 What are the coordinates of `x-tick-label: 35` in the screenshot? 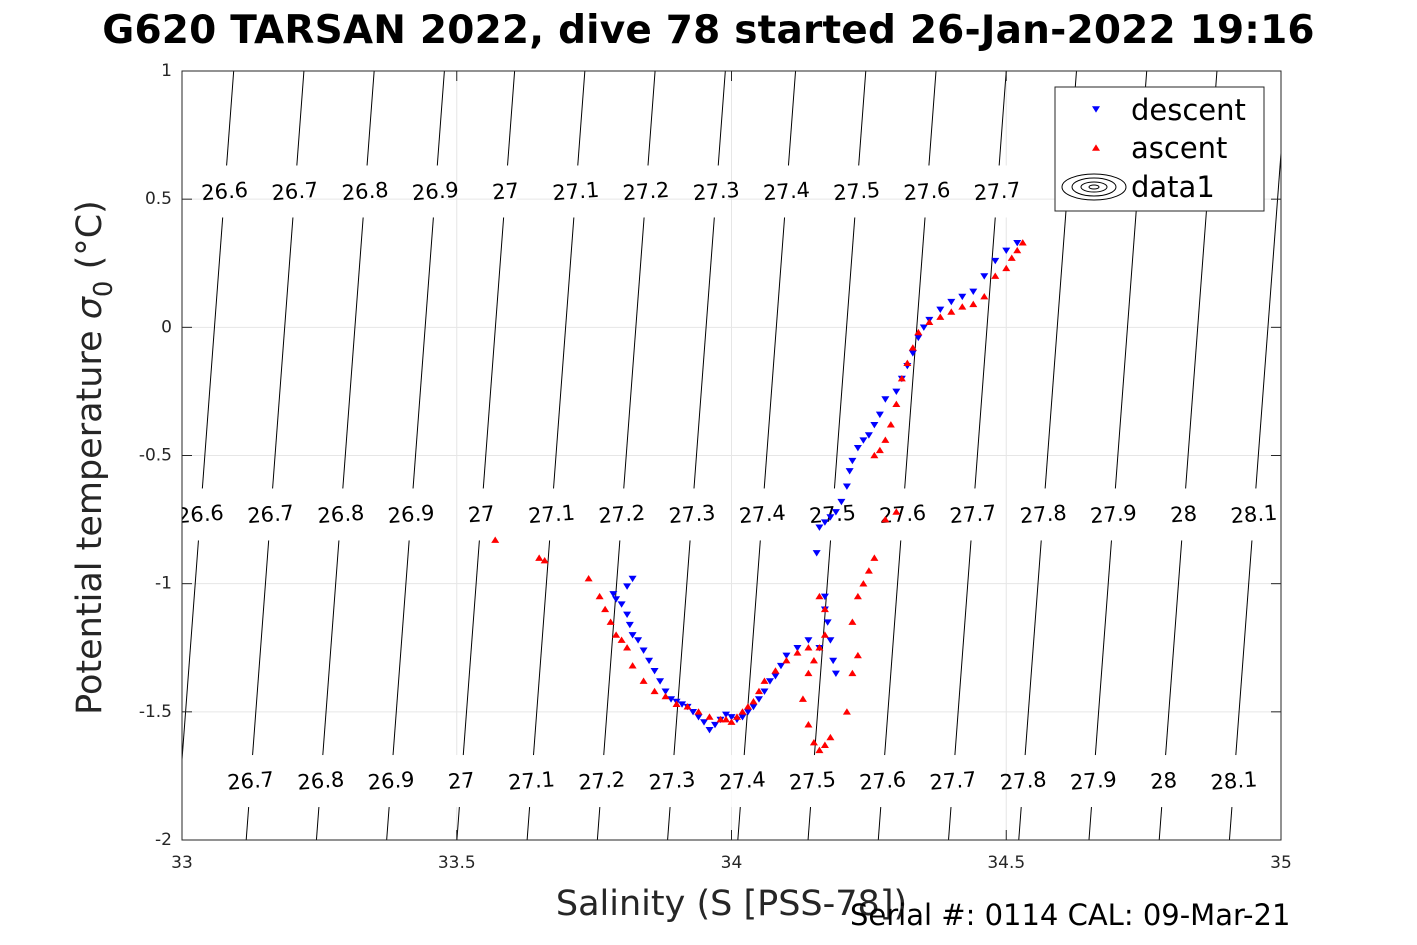 It's located at (1281, 863).